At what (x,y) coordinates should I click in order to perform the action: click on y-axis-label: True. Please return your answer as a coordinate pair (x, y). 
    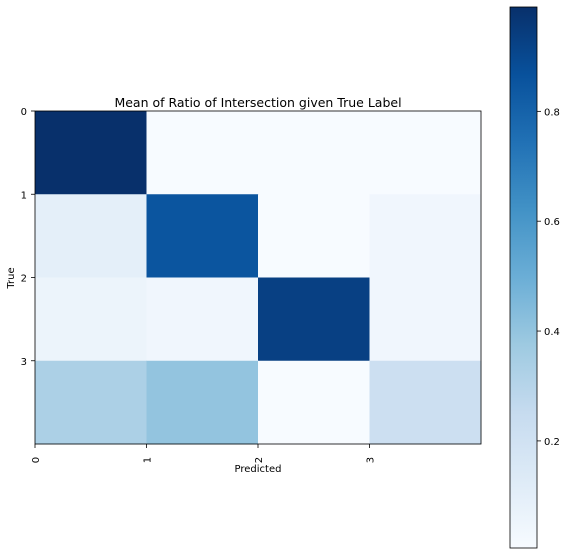
    Looking at the image, I should click on (11, 278).